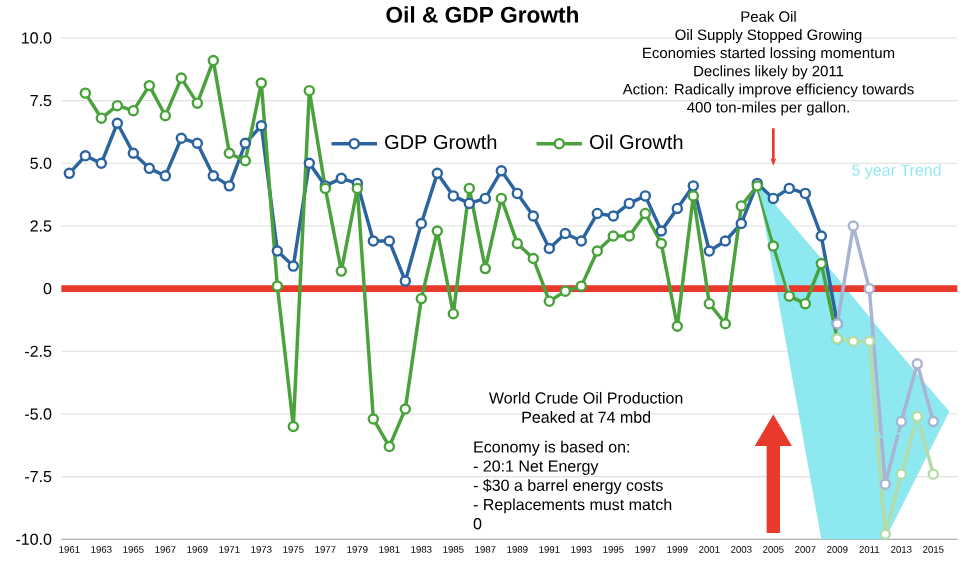 The image size is (980, 562). Describe the element at coordinates (41, 163) in the screenshot. I see `y-tick-label: 5.0` at that location.